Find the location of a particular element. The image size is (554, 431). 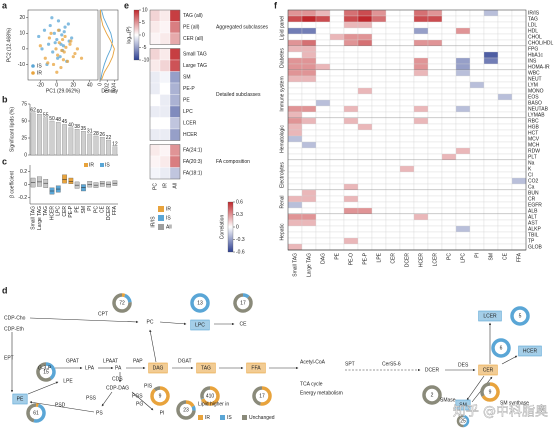

enzyme-label: DES is located at coordinates (463, 365).